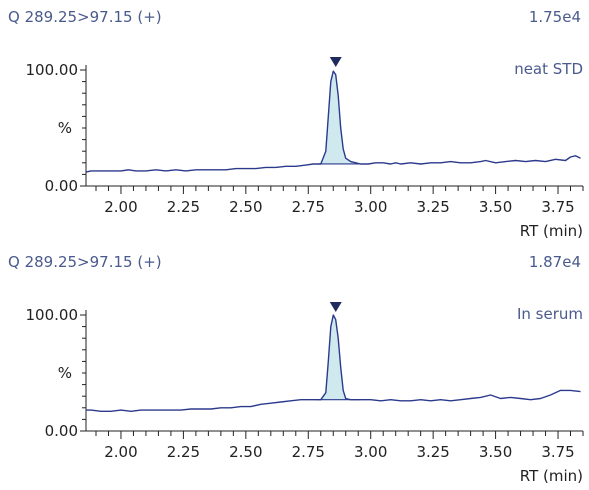 The width and height of the screenshot is (589, 490). Describe the element at coordinates (550, 314) in the screenshot. I see `trace-annotation: In serum` at that location.